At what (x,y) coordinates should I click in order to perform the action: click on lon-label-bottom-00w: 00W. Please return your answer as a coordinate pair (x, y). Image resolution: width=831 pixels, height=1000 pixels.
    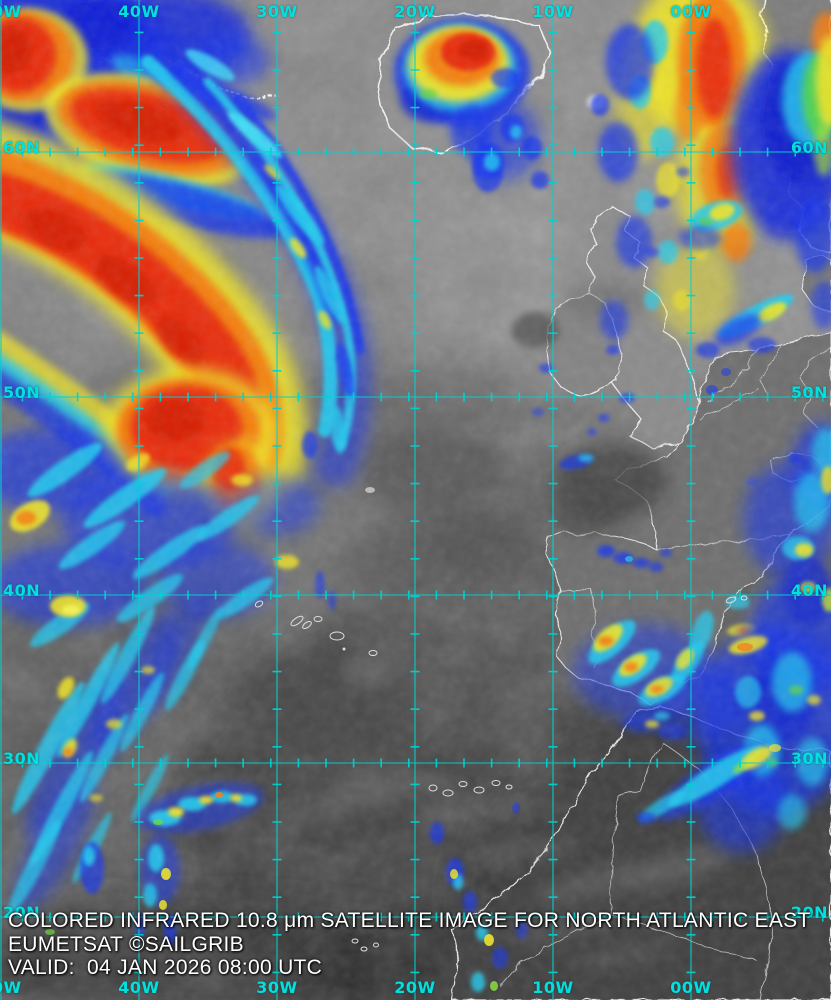
    Looking at the image, I should click on (691, 987).